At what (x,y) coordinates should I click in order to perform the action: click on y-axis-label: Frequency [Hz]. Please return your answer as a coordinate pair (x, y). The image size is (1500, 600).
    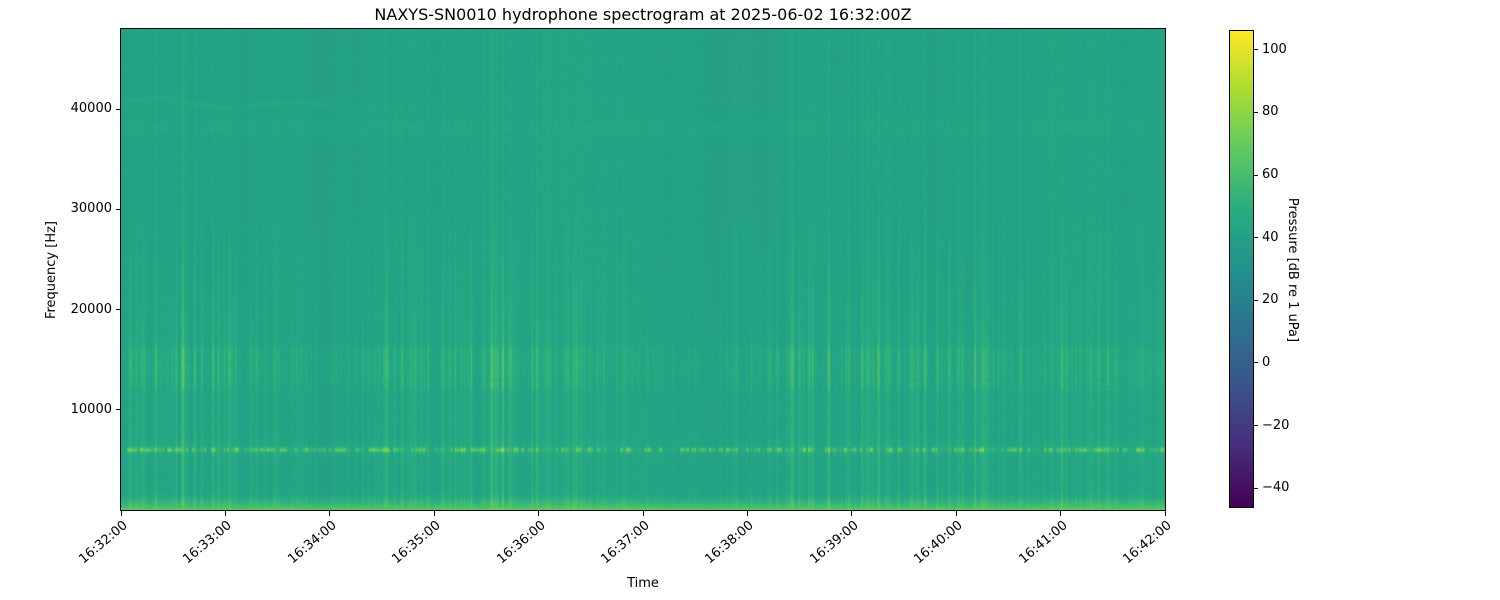
    Looking at the image, I should click on (51, 270).